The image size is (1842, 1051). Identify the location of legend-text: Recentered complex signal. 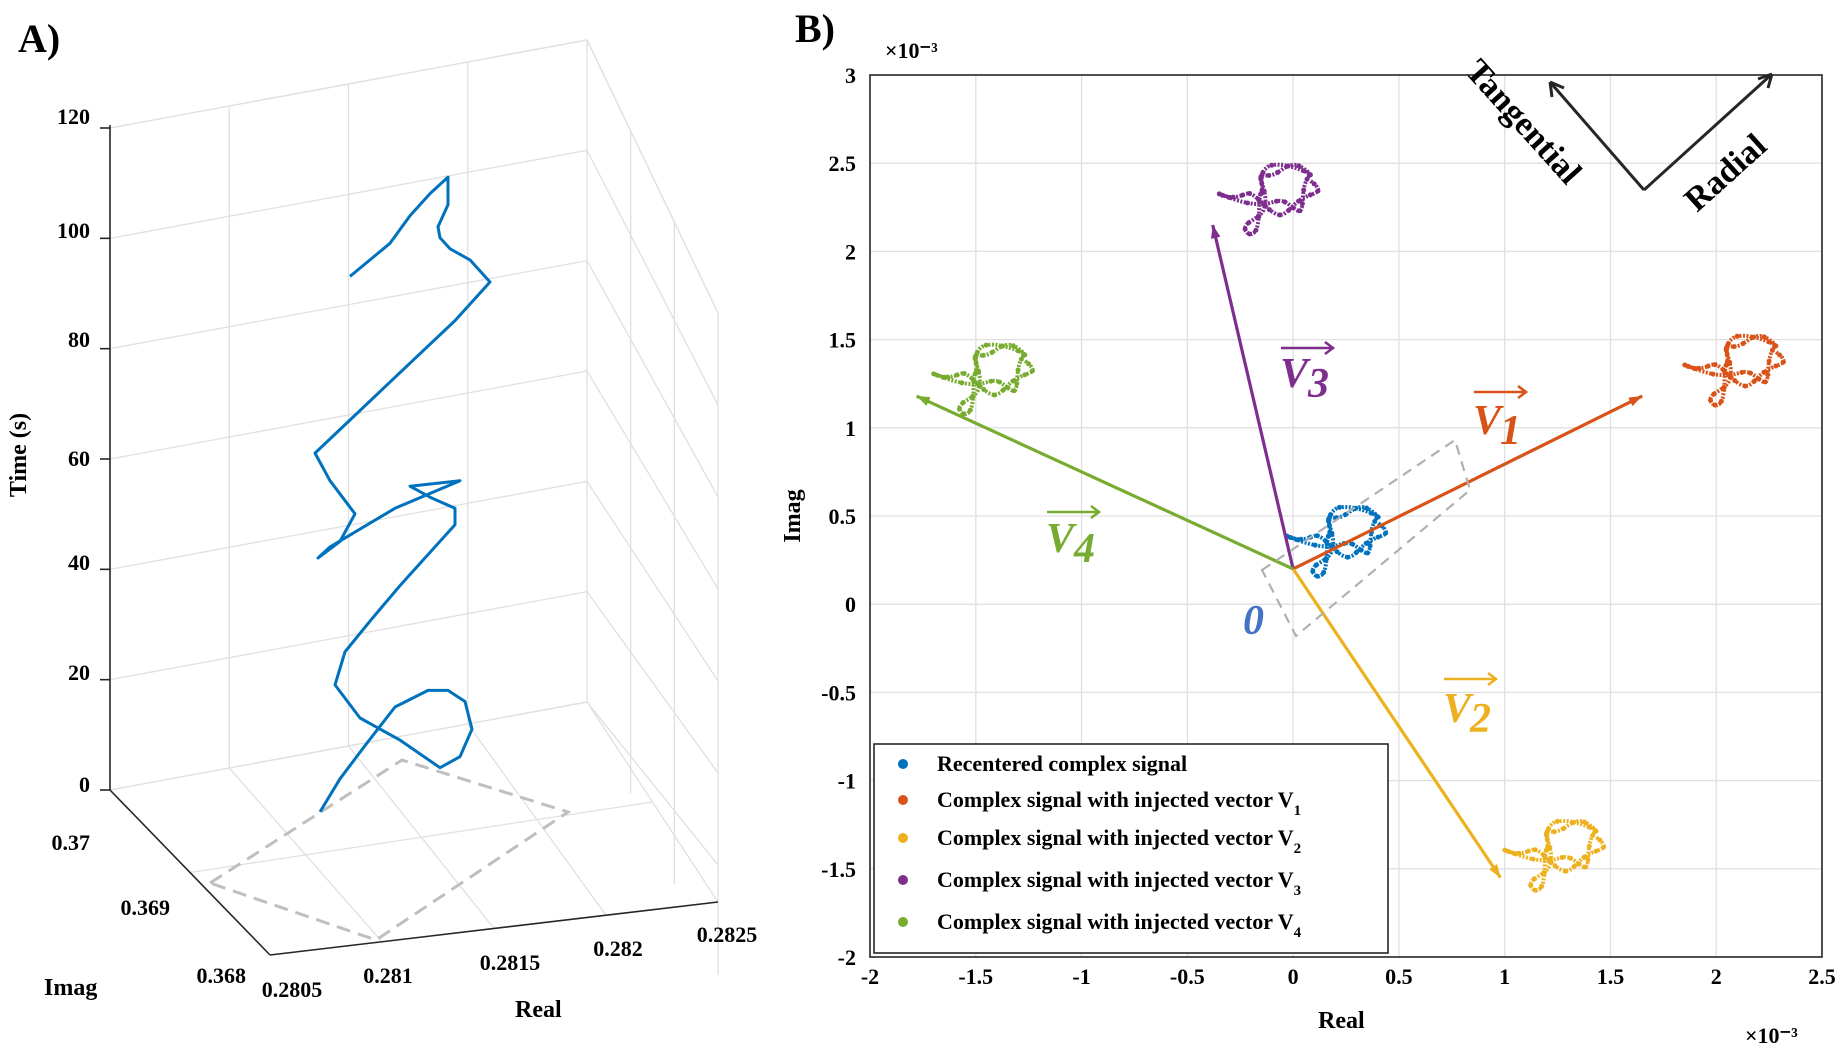
(1062, 763).